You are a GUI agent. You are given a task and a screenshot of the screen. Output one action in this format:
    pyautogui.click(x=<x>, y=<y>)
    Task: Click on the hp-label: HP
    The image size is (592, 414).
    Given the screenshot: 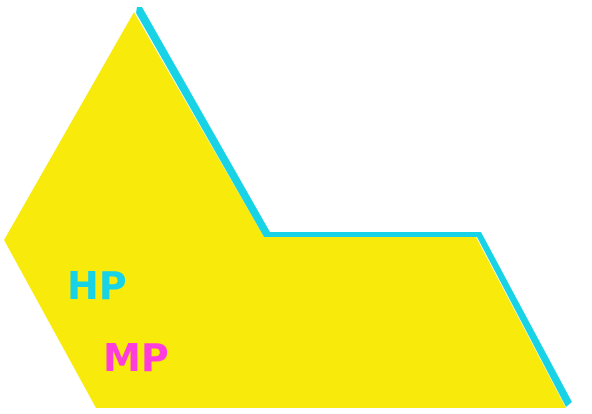 What is the action you would take?
    pyautogui.click(x=97, y=286)
    